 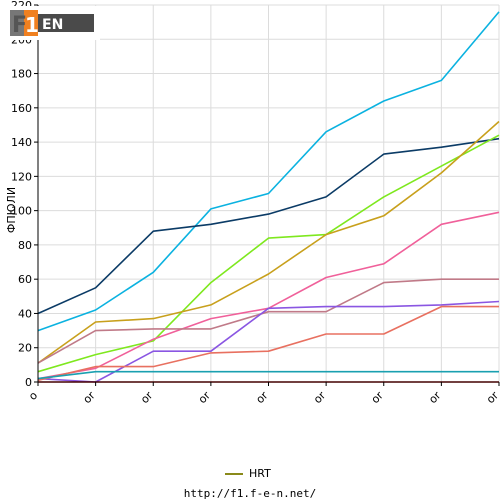 What do you see at coordinates (19, 25) in the screenshot?
I see `svg-text: F` at bounding box center [19, 25].